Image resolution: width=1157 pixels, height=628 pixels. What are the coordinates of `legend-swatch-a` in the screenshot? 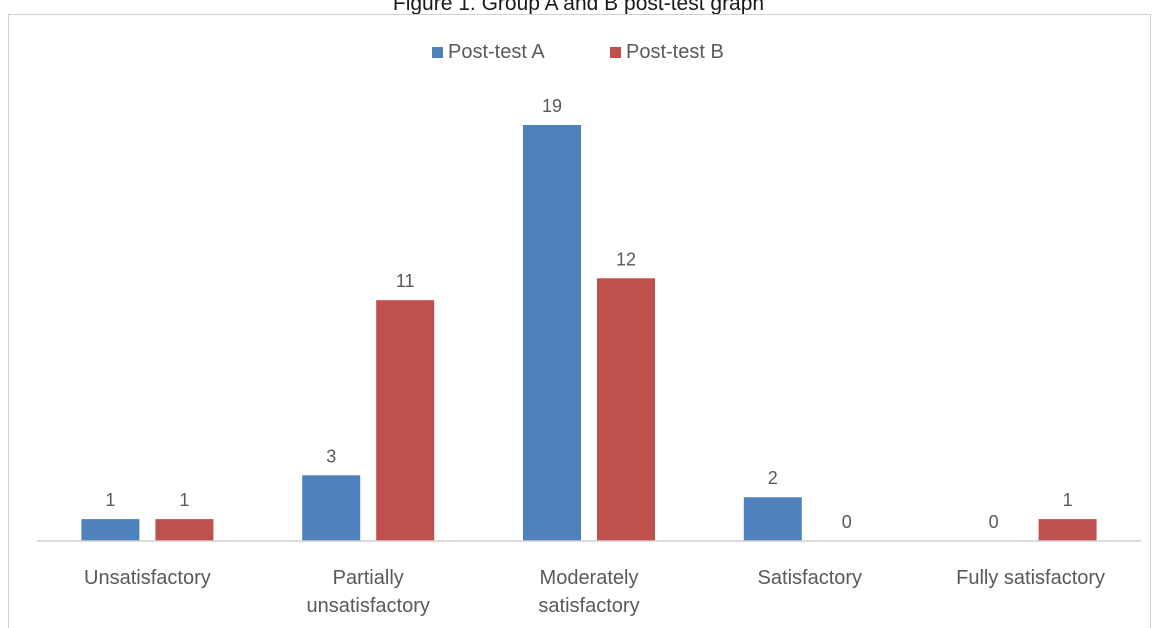 It's located at (437, 52).